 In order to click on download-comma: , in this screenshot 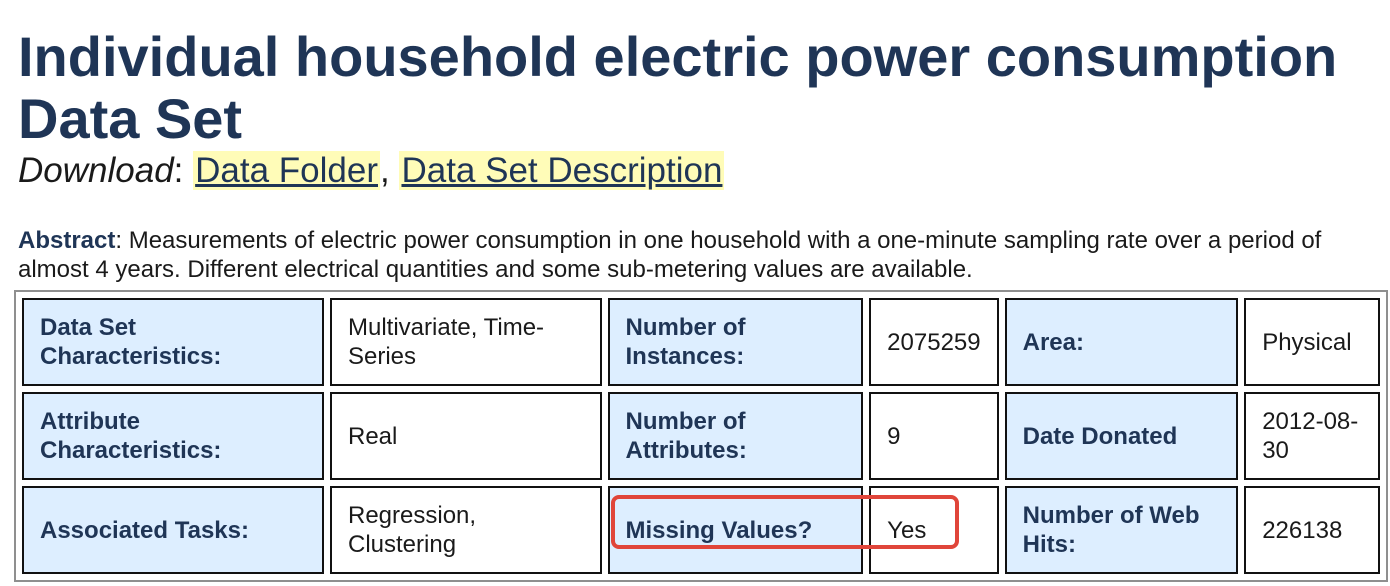, I will do `click(385, 170)`.